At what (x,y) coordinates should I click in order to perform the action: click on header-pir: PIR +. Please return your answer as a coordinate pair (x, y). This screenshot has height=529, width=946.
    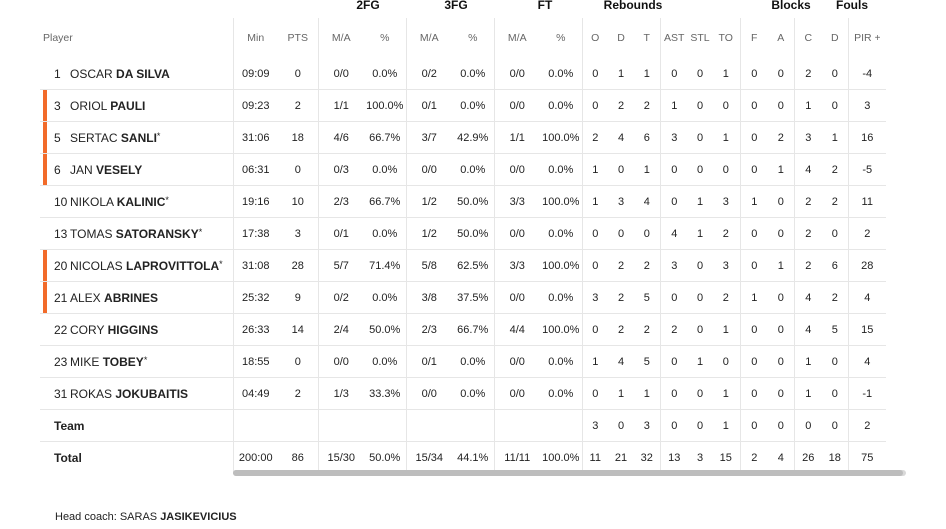
    Looking at the image, I should click on (866, 38).